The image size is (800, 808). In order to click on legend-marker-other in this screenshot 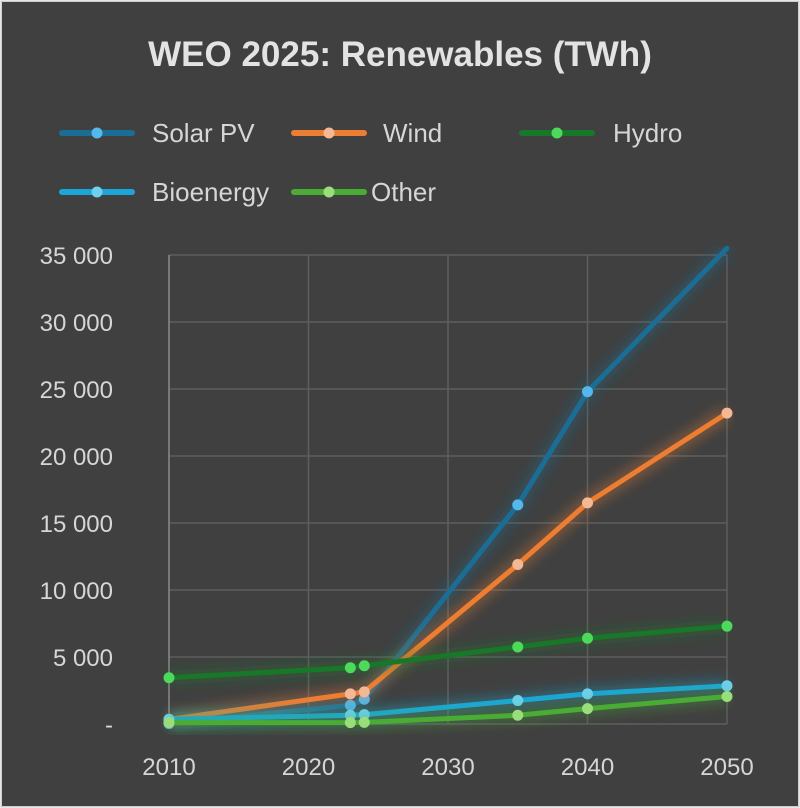, I will do `click(329, 192)`.